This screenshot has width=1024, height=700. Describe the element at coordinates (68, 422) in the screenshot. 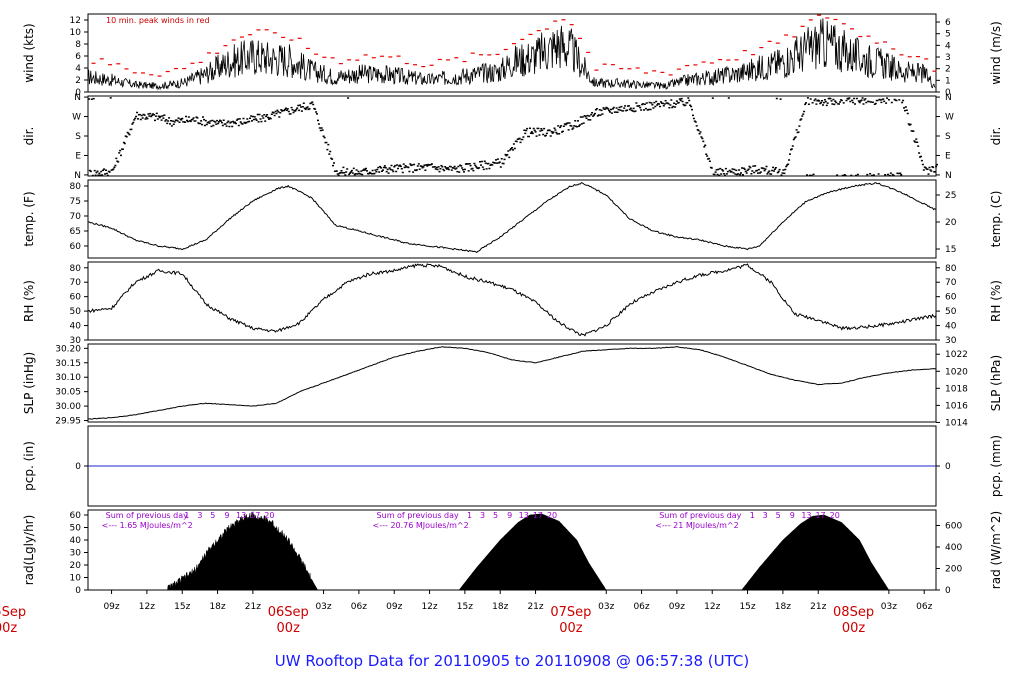

I see `tick-label-left-slp: 29.95` at that location.